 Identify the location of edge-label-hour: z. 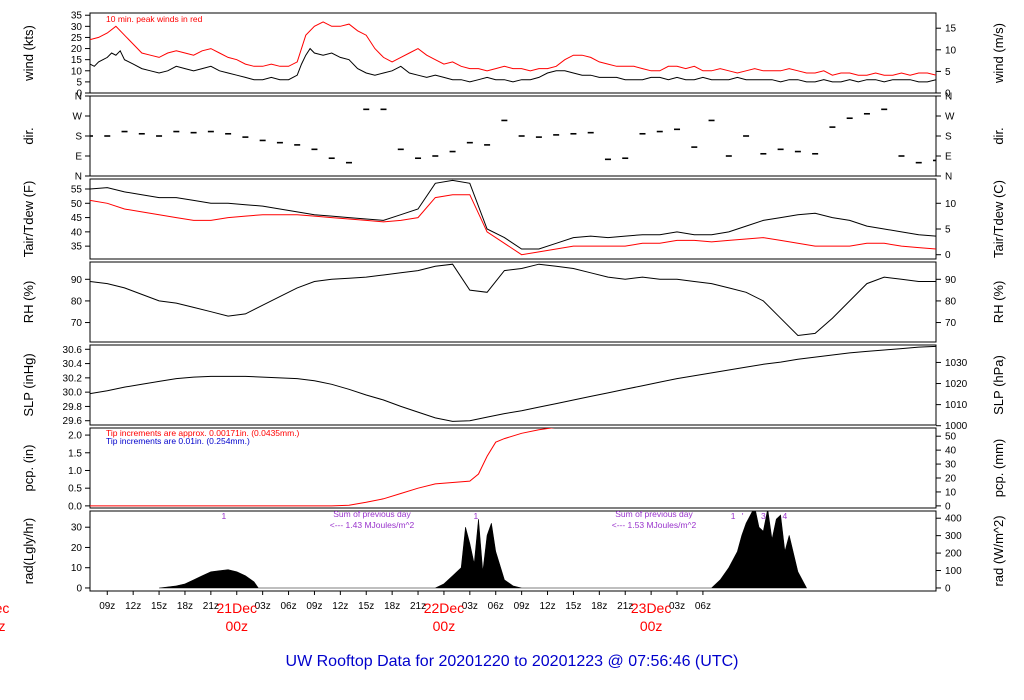
(3, 626).